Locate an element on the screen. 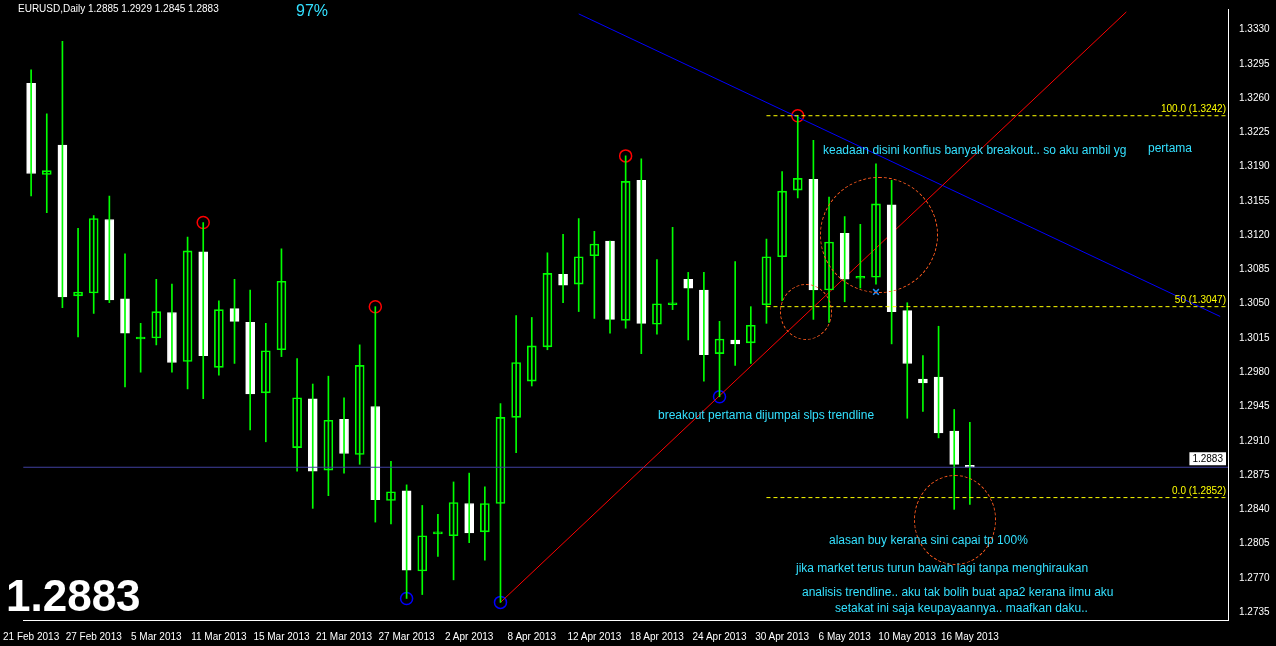 The height and width of the screenshot is (646, 1276). x-tick-label: 15 Mar 2013 is located at coordinates (281, 636).